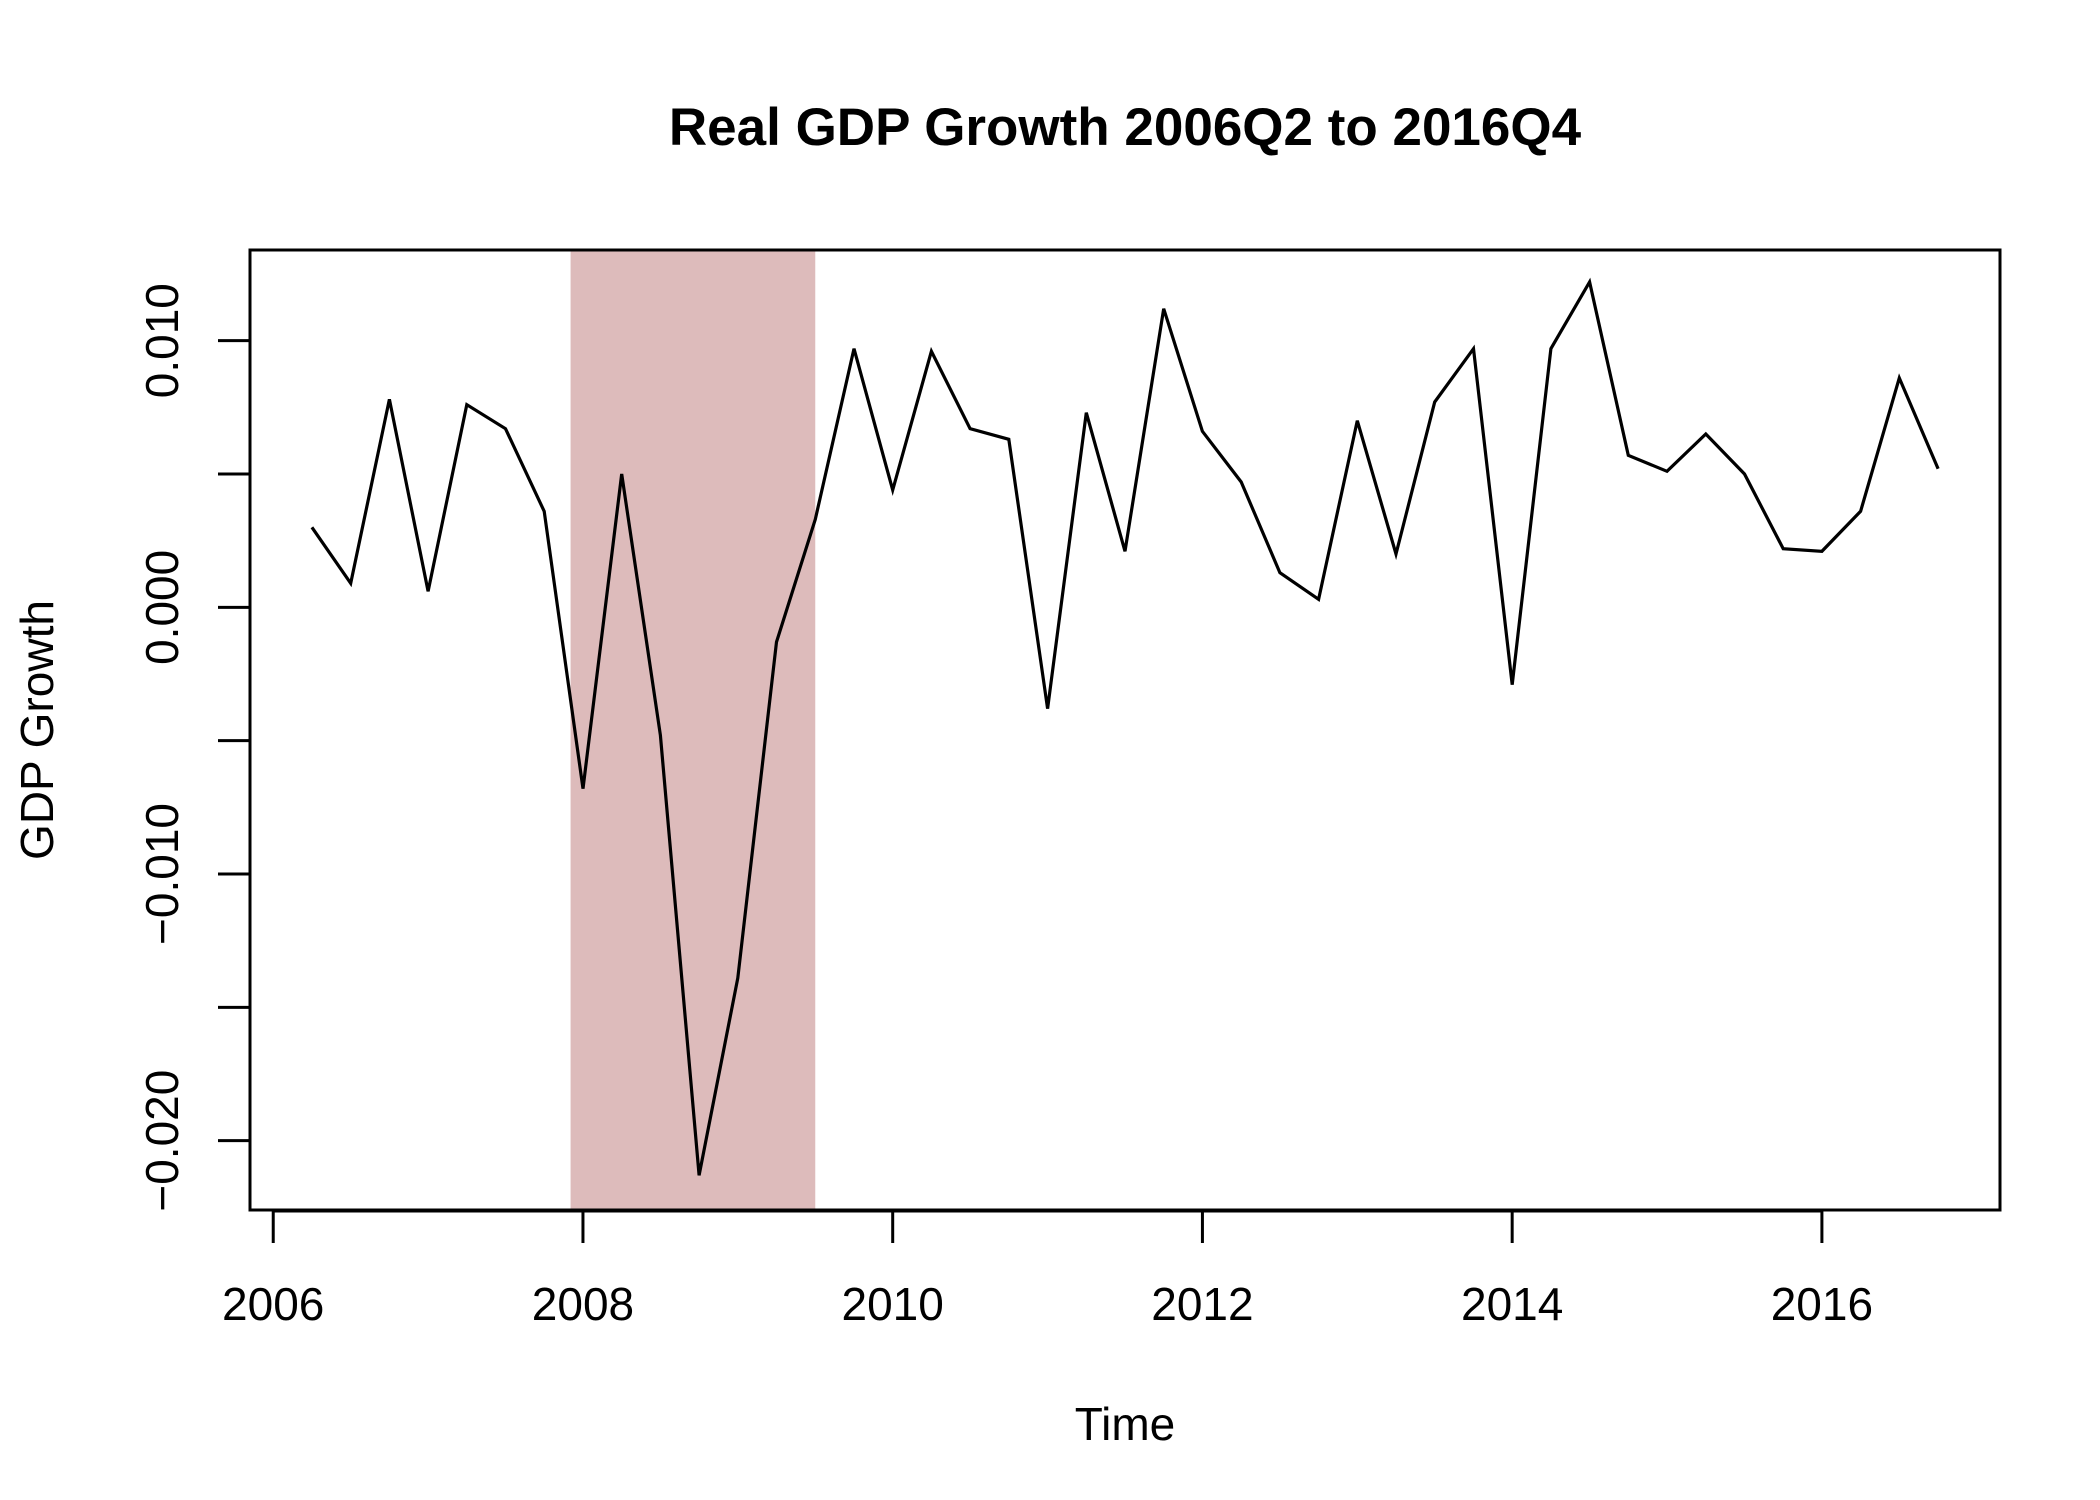 This screenshot has width=2100, height=1500. Describe the element at coordinates (194, 747) in the screenshot. I see `y-axis: −0.020 −0.010 0.000 0.010` at that location.